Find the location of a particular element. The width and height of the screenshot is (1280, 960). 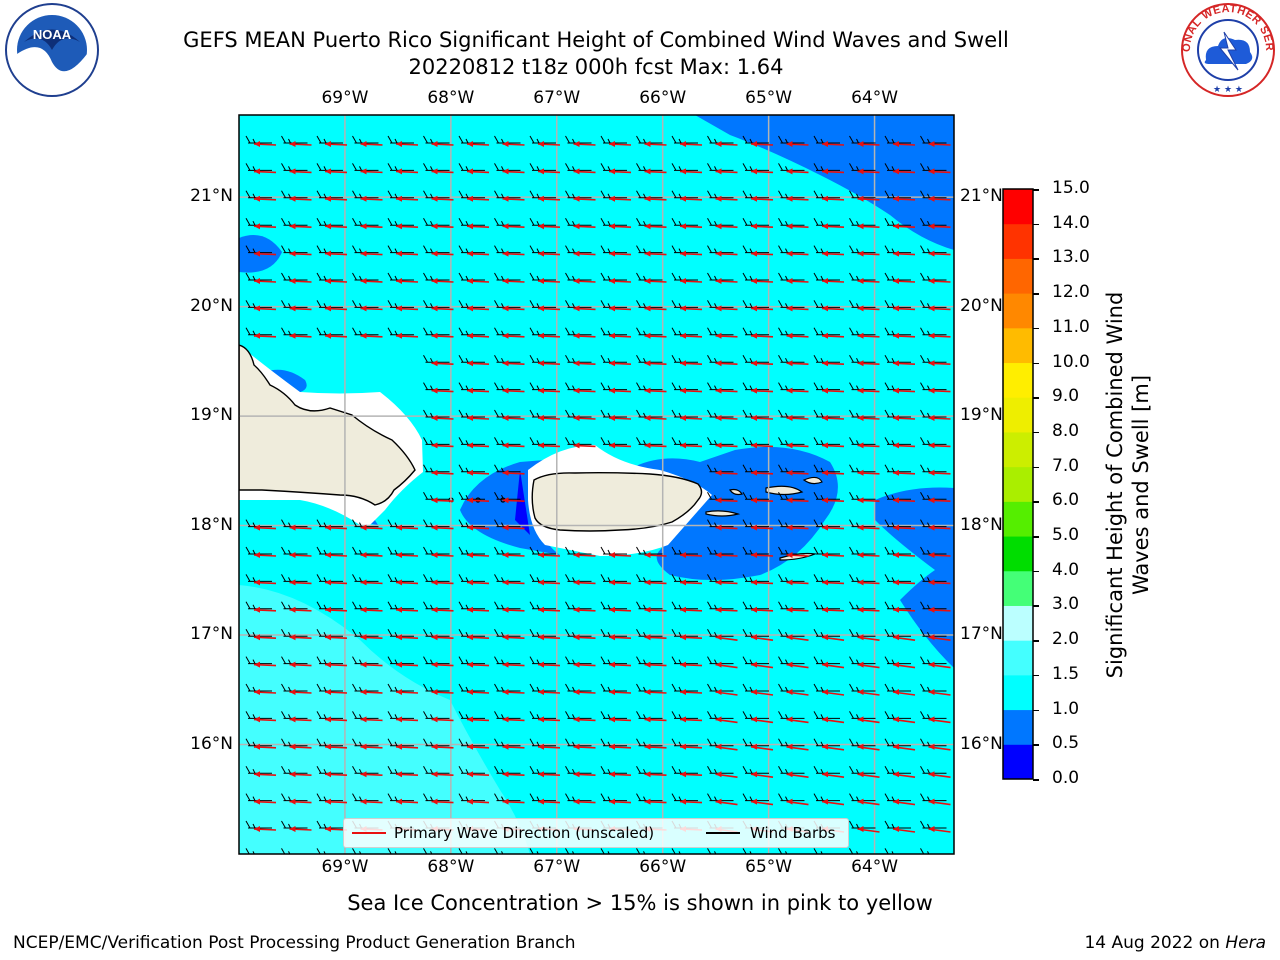

lat-tick-right-1: 20°N is located at coordinates (981, 305).